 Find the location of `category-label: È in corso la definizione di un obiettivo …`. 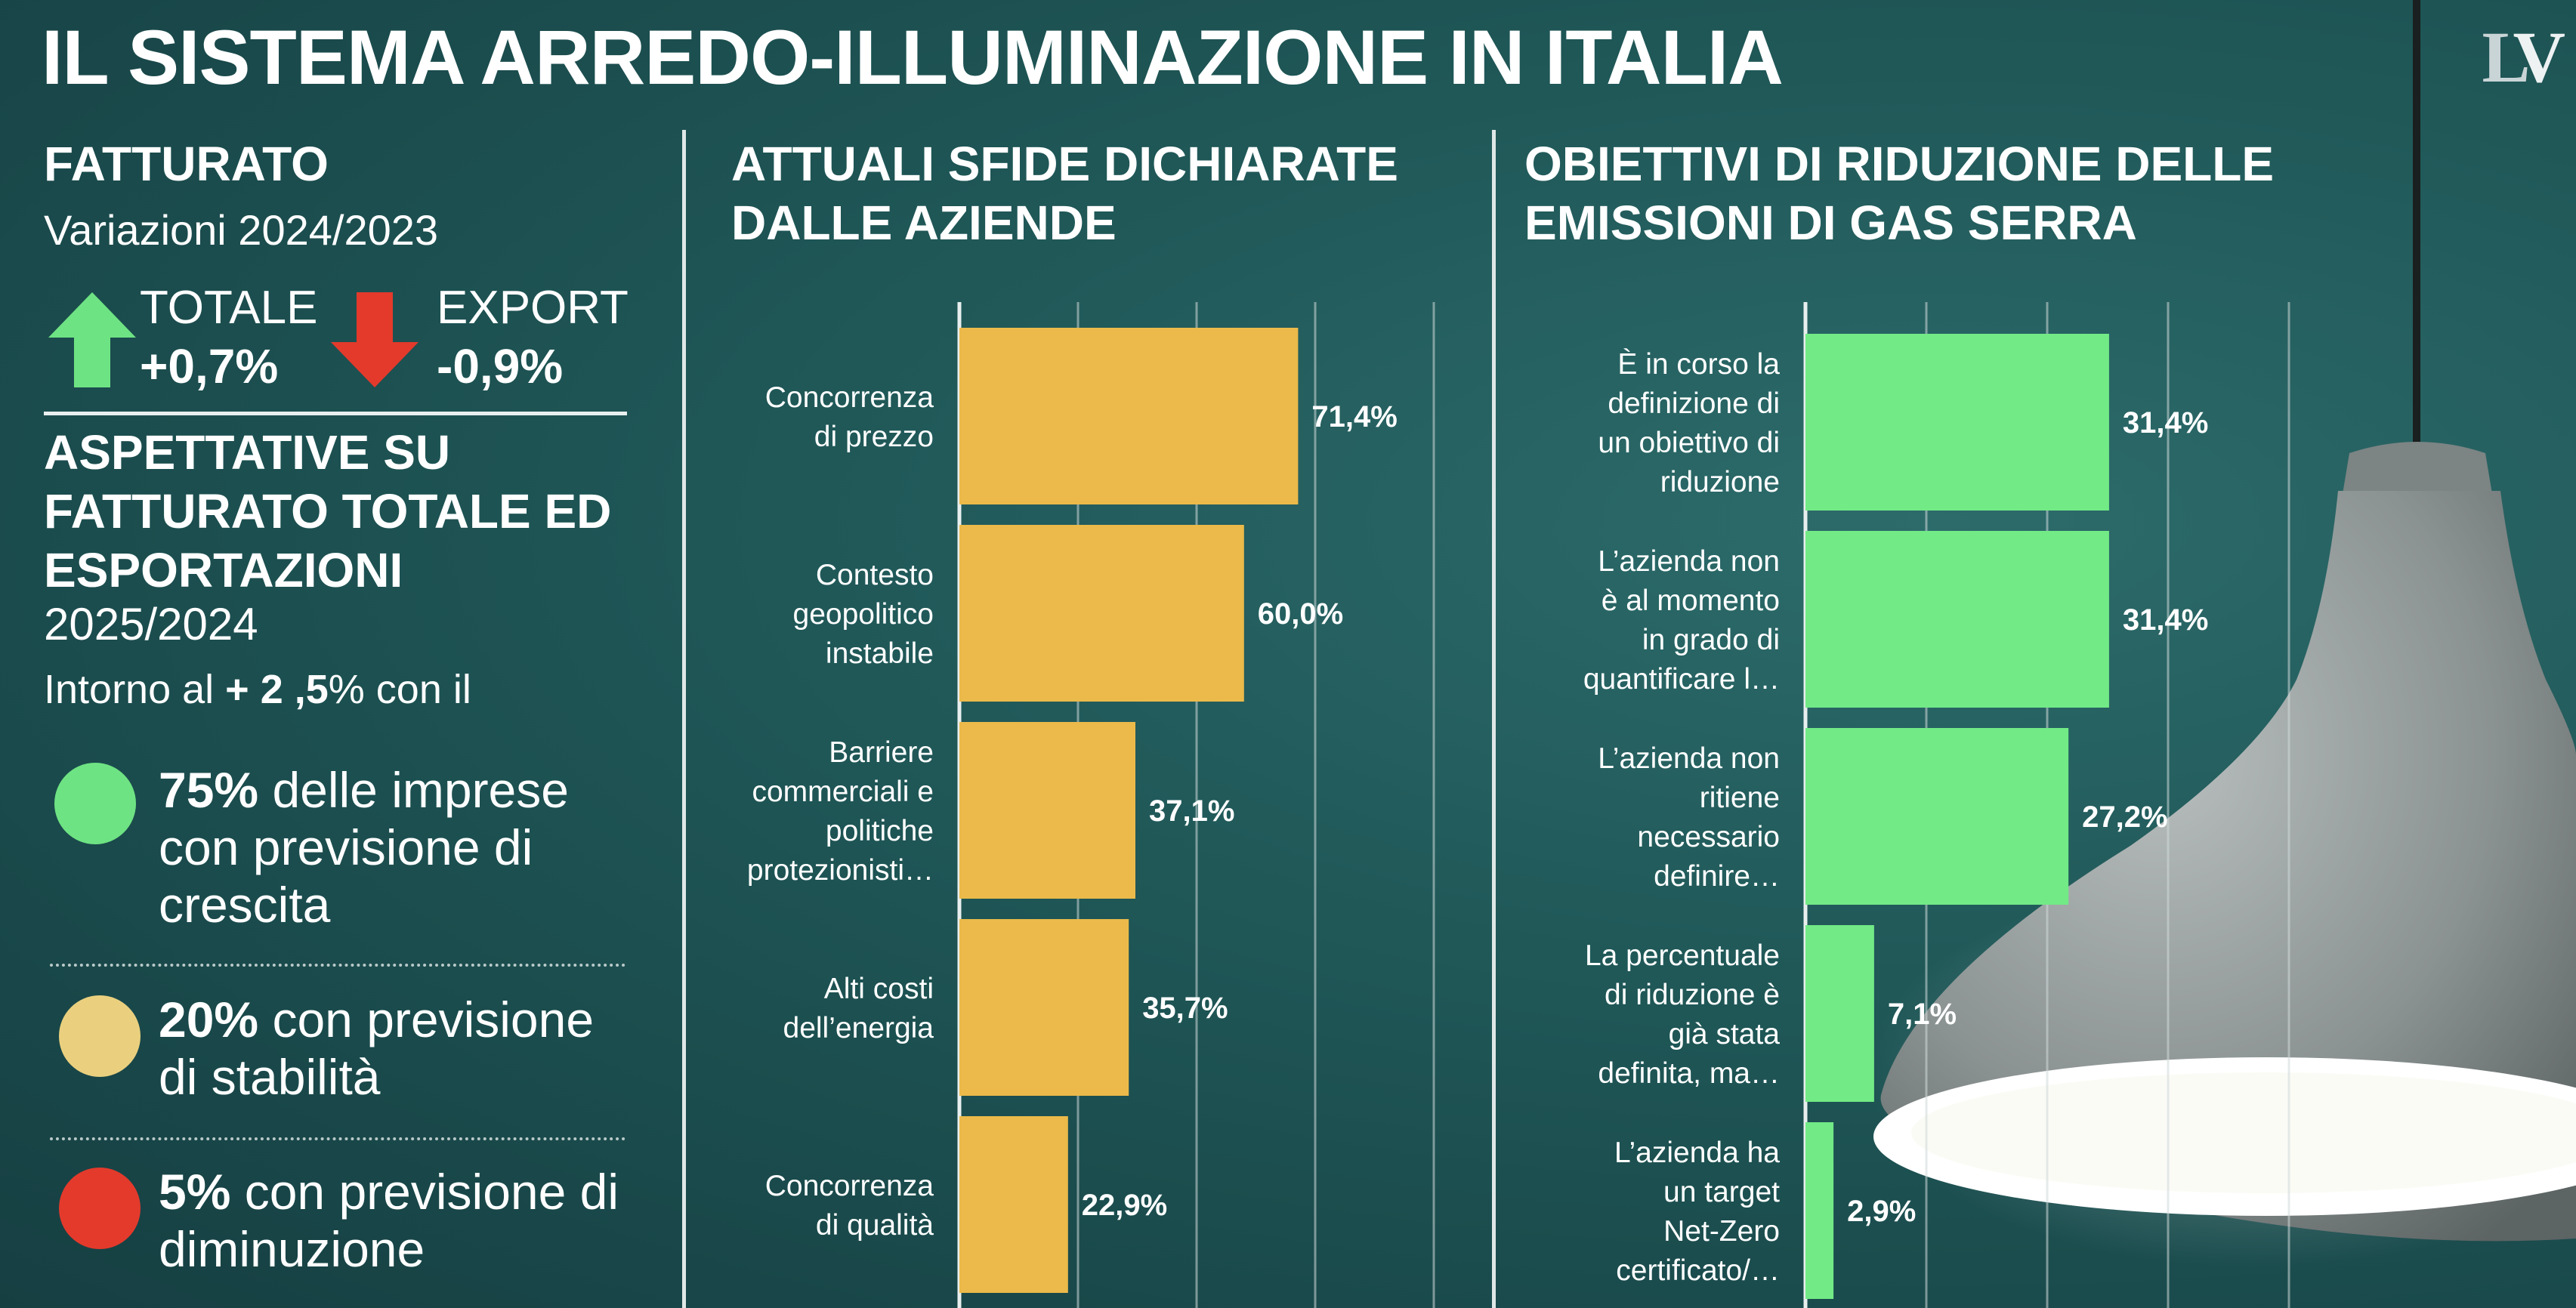

category-label: È in corso la definizione di un obiettivo … is located at coordinates (1689, 423).